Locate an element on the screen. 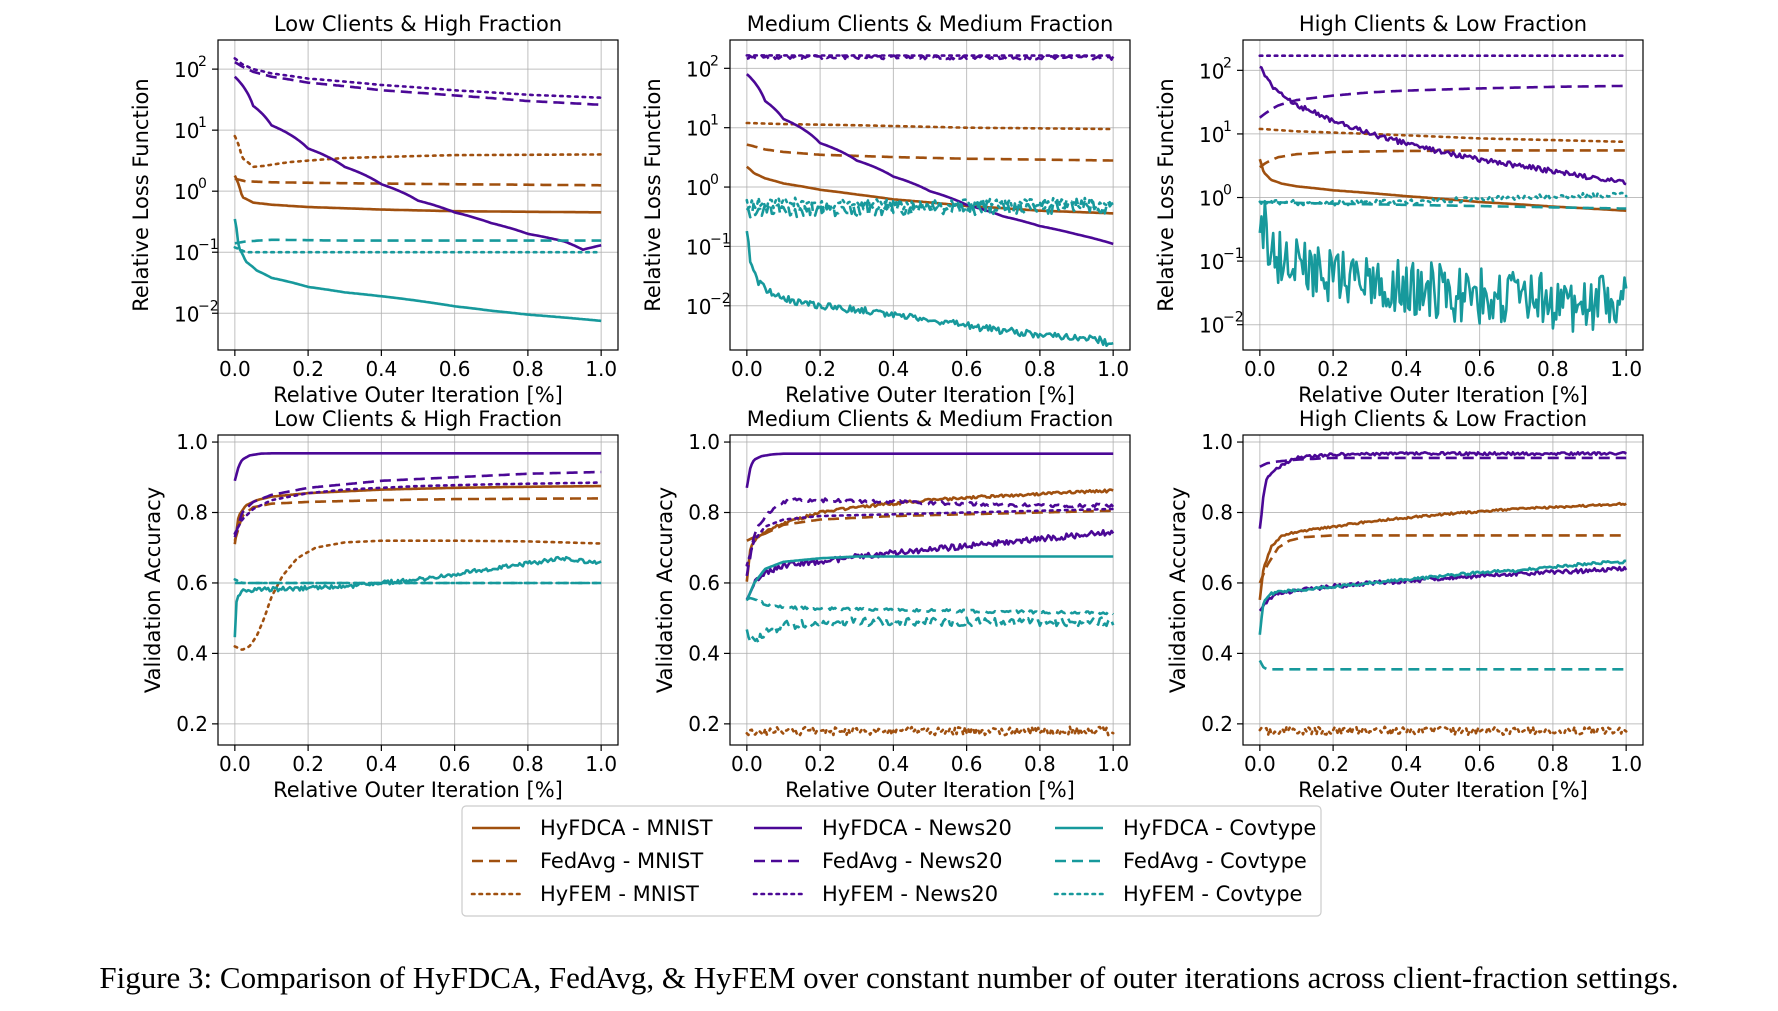 The height and width of the screenshot is (1011, 1778). legend-label: FedAvg - MNIST is located at coordinates (621, 861).